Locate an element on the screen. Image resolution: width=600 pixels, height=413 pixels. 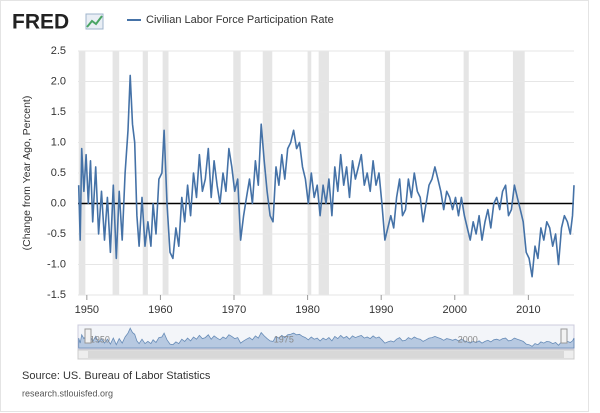
y-tick-label: 1.0 is located at coordinates (58, 142).